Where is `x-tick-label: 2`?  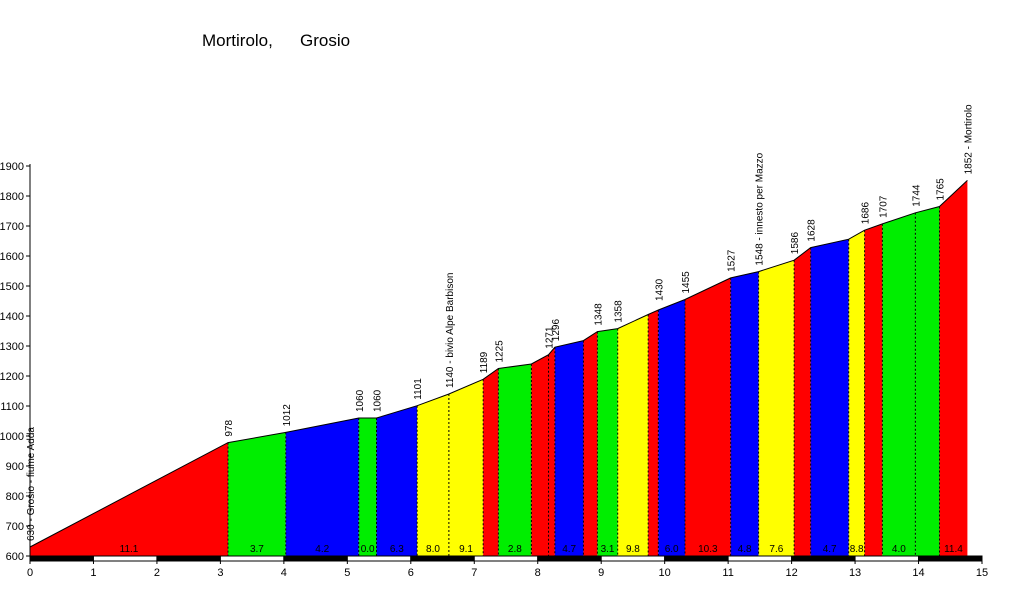 x-tick-label: 2 is located at coordinates (157, 573).